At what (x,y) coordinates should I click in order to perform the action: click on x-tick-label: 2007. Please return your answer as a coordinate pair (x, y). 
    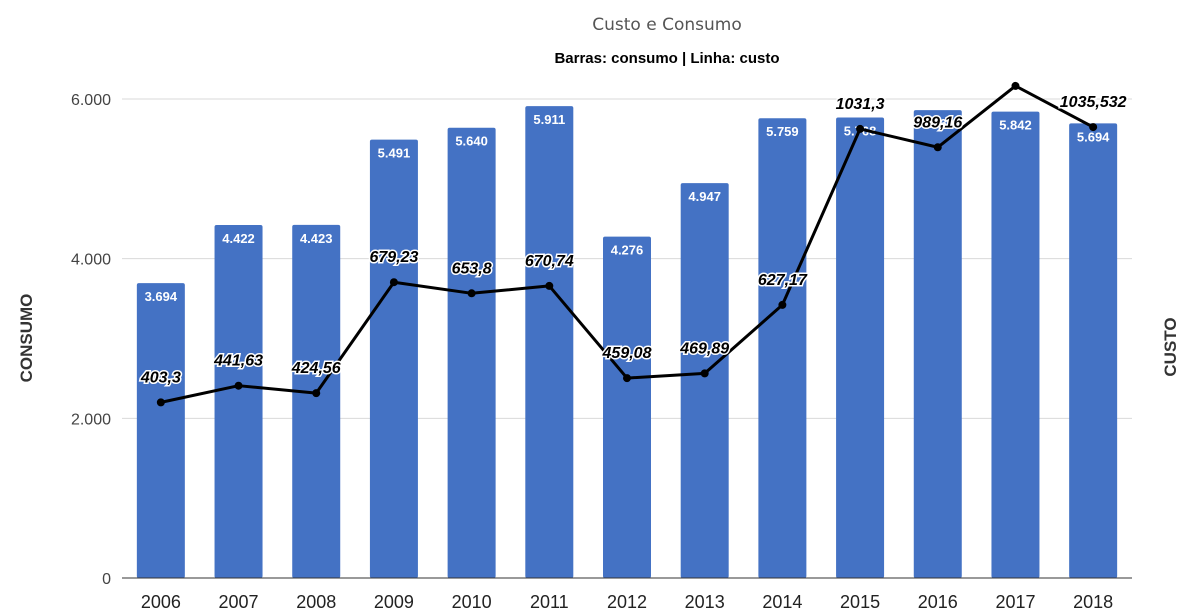
    Looking at the image, I should click on (239, 601).